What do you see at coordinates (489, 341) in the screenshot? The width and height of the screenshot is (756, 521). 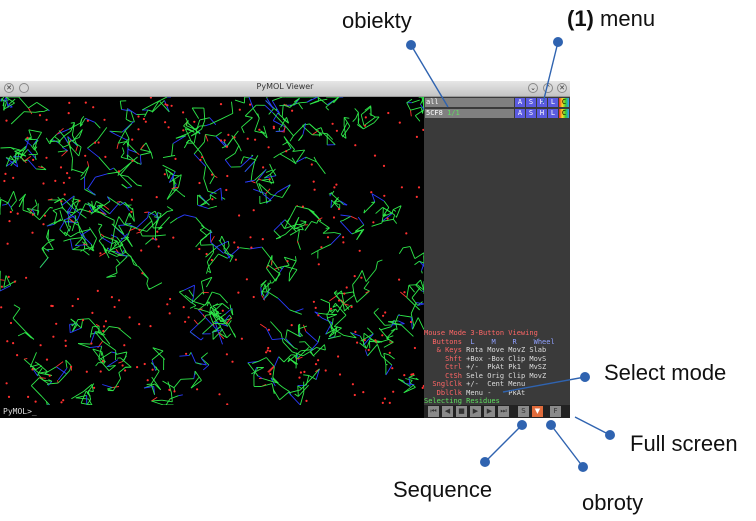 I see `mouse-mode-line: Buttons L M R Wheel` at bounding box center [489, 341].